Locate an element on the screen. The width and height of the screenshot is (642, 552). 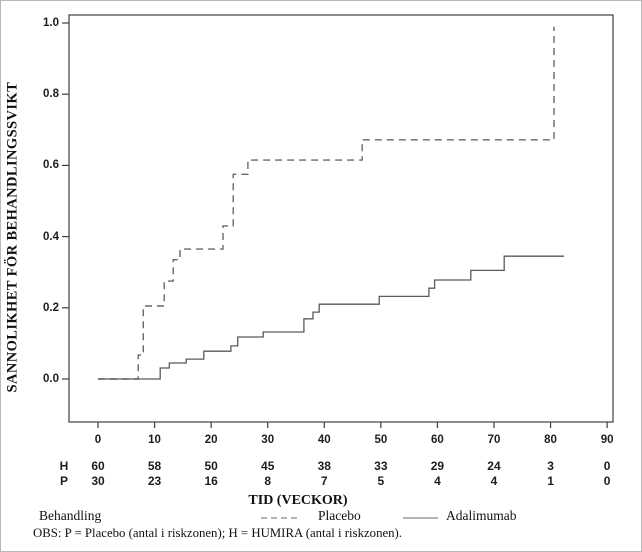
risk-row-label: H is located at coordinates (64, 466).